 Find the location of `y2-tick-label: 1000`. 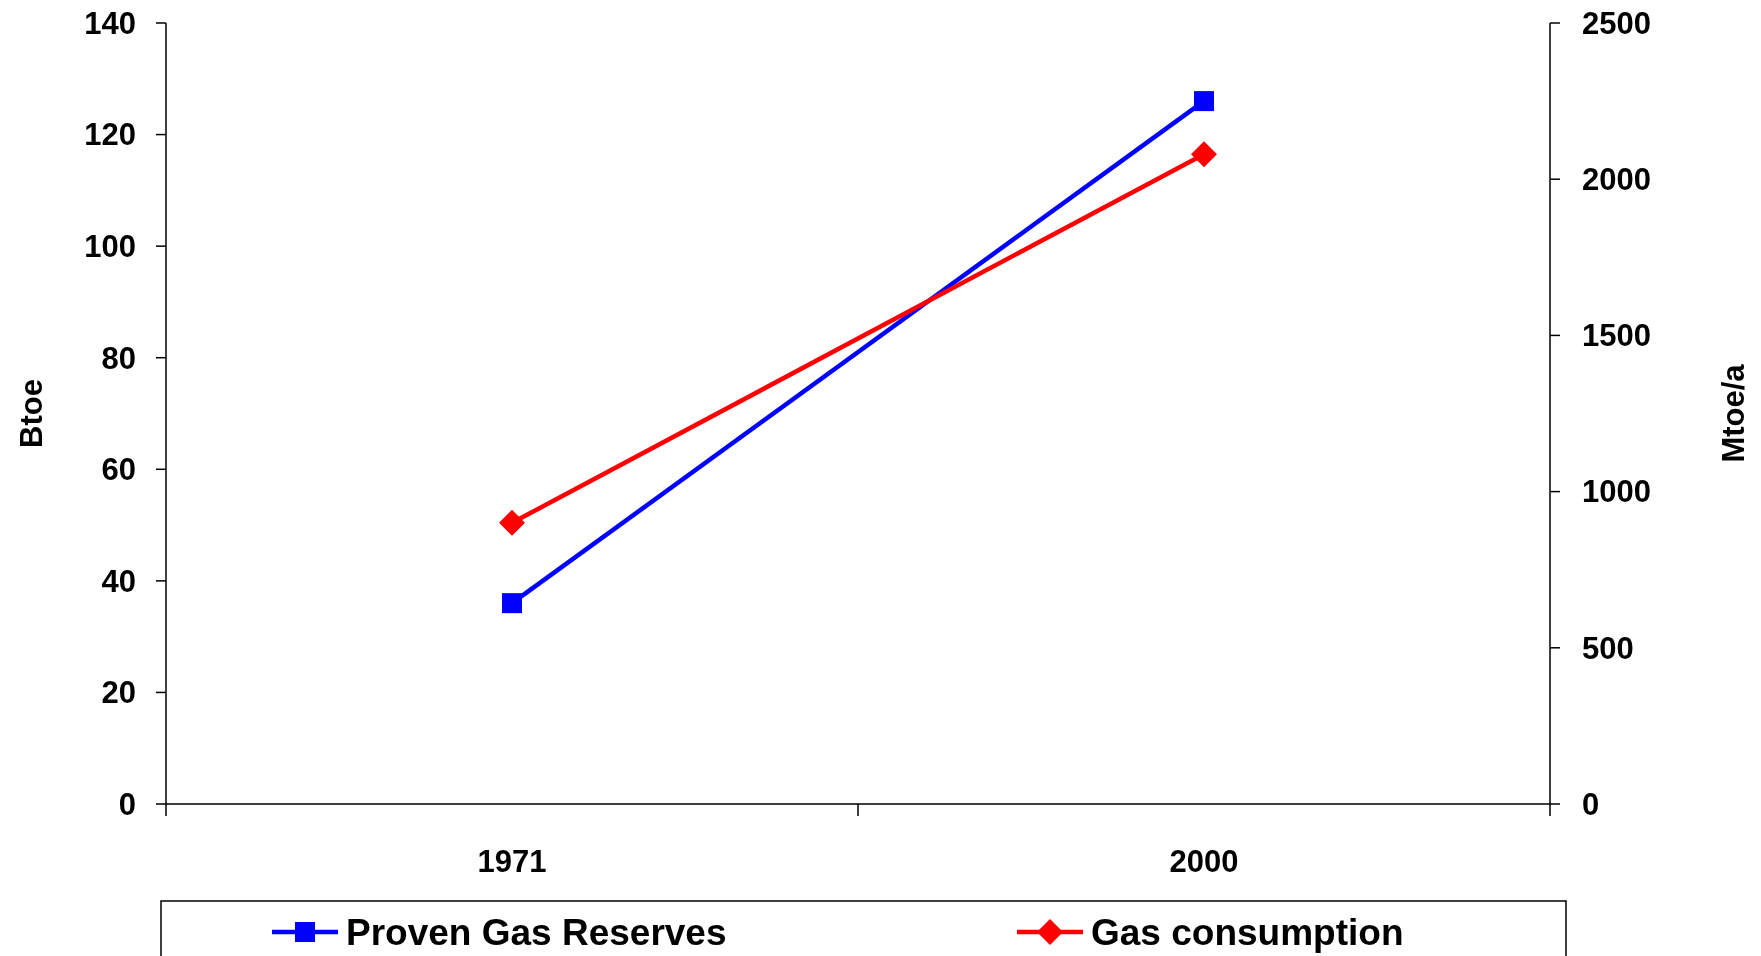

y2-tick-label: 1000 is located at coordinates (1616, 492).